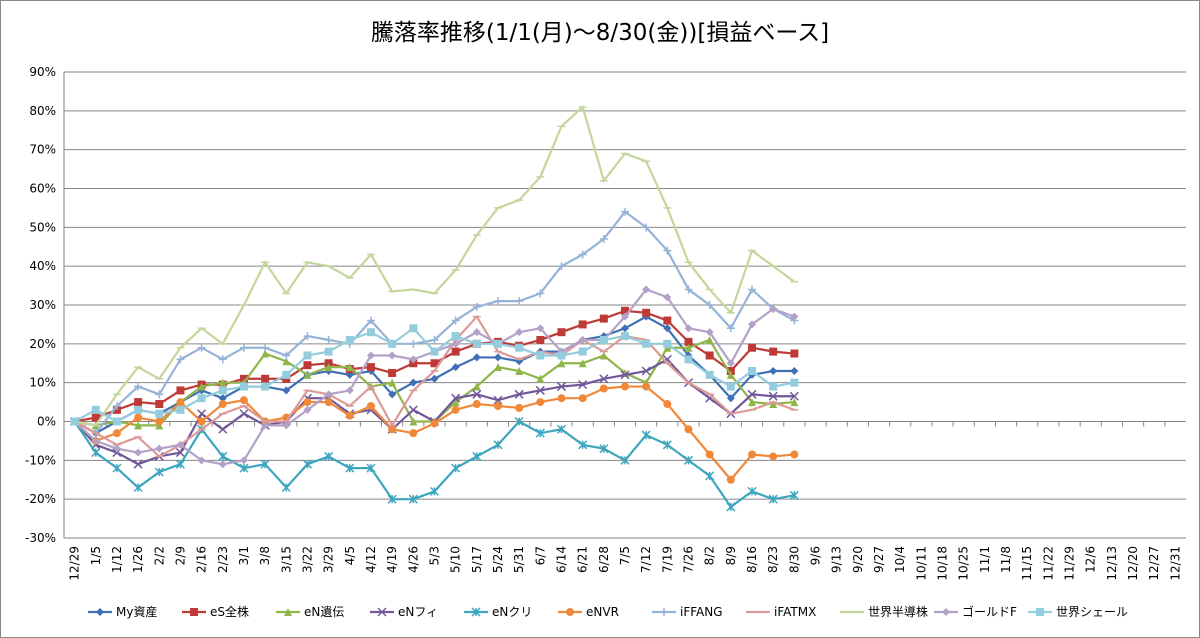 This screenshot has height=638, width=1200. Describe the element at coordinates (646, 559) in the screenshot. I see `x-tick-label: 7/12` at that location.